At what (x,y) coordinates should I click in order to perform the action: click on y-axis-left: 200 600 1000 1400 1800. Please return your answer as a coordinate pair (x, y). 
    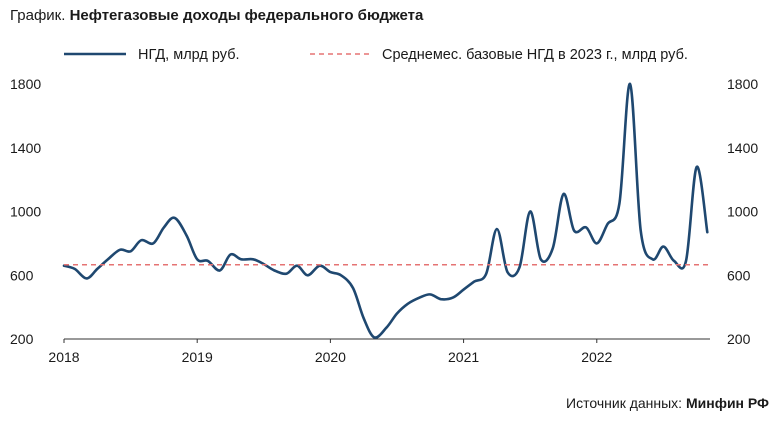
    Looking at the image, I should click on (25, 211).